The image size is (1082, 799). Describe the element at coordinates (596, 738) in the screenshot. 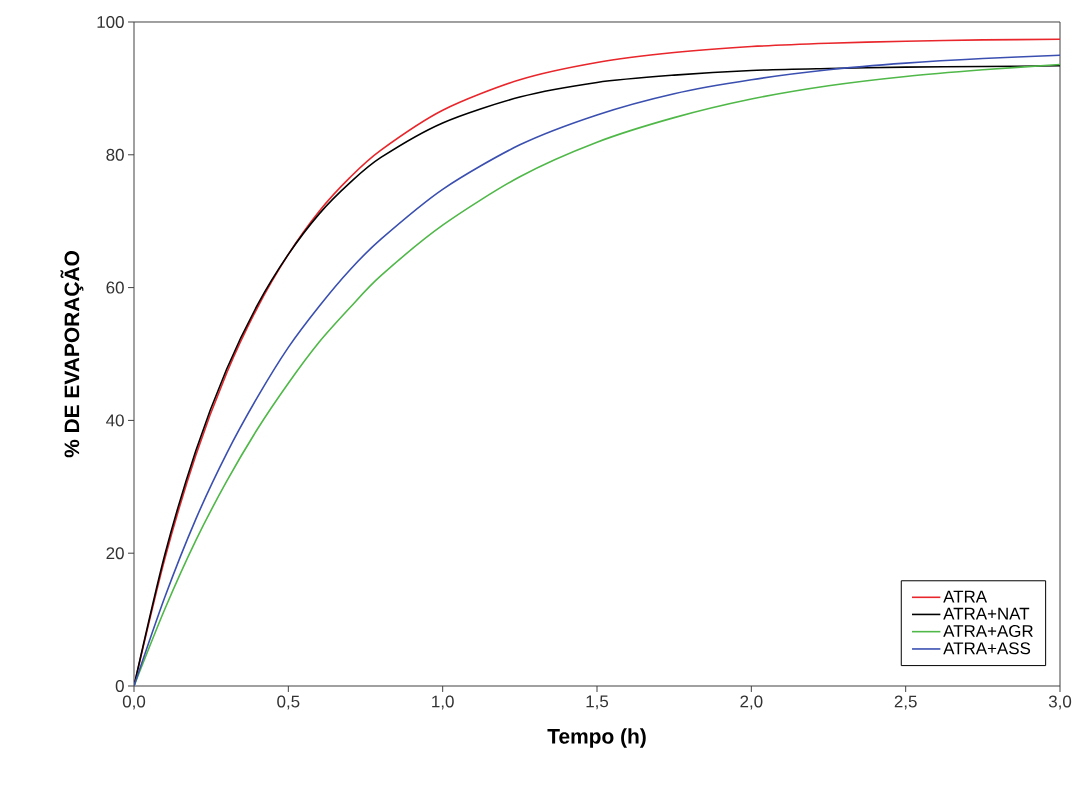

I see `x-axis-title: Tempo (h)` at that location.